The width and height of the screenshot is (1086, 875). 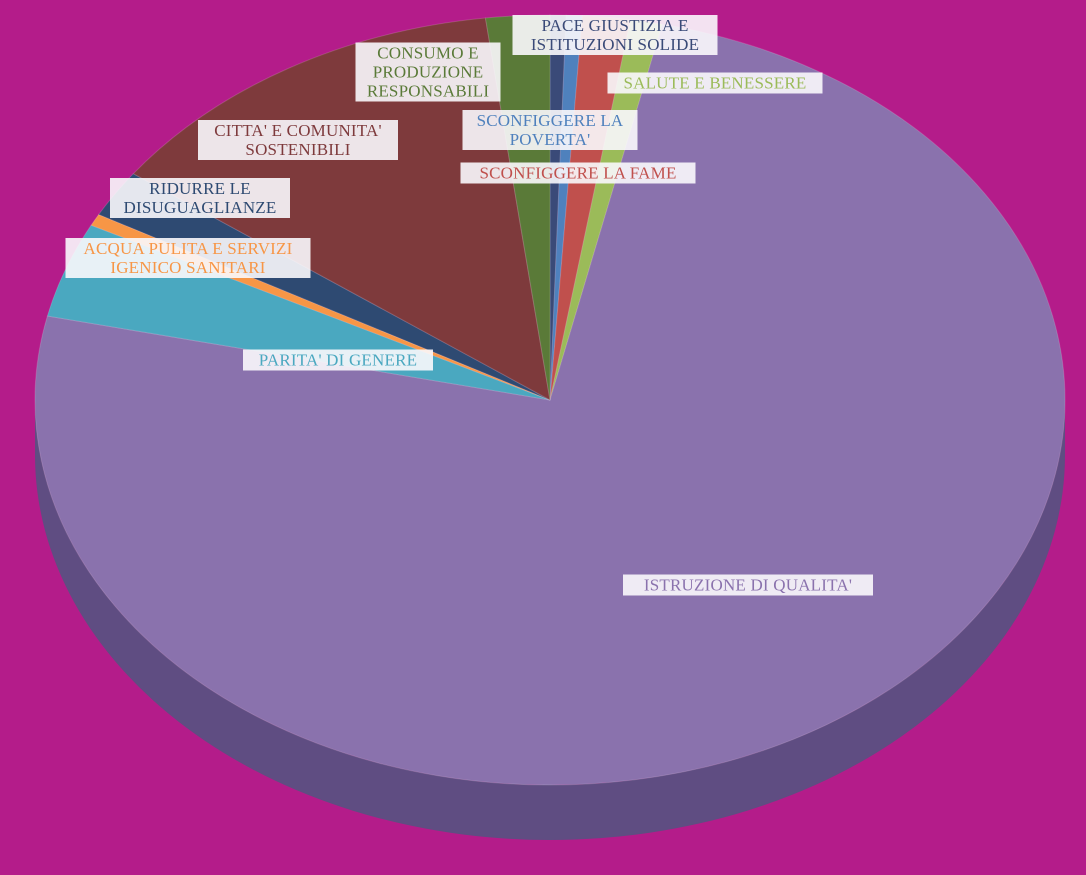 What do you see at coordinates (615, 35) in the screenshot?
I see `slice-label: PACE GIUSTIZIA E ISTITUZIONI SOLIDE` at bounding box center [615, 35].